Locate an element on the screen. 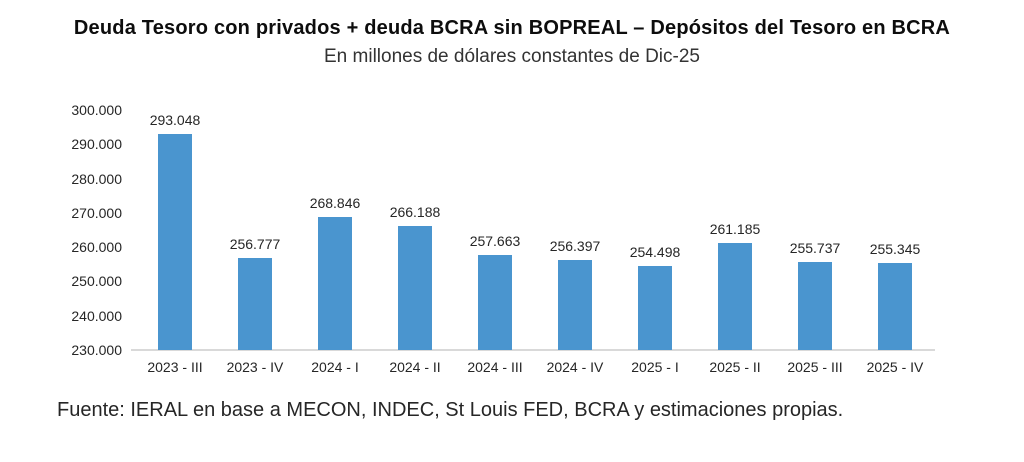 The width and height of the screenshot is (1024, 462). x-axis-line is located at coordinates (533, 350).